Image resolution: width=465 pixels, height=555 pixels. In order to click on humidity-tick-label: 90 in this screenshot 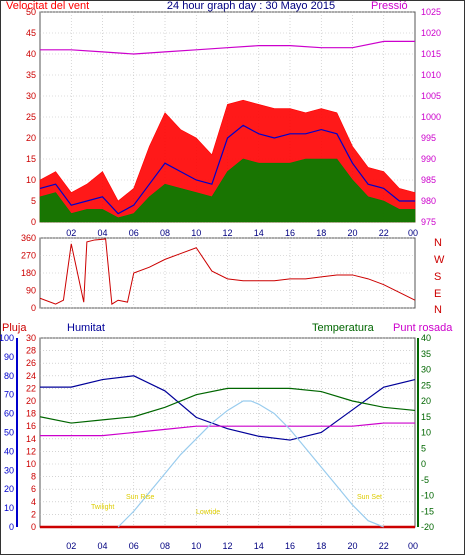, I will do `click(9, 357)`.